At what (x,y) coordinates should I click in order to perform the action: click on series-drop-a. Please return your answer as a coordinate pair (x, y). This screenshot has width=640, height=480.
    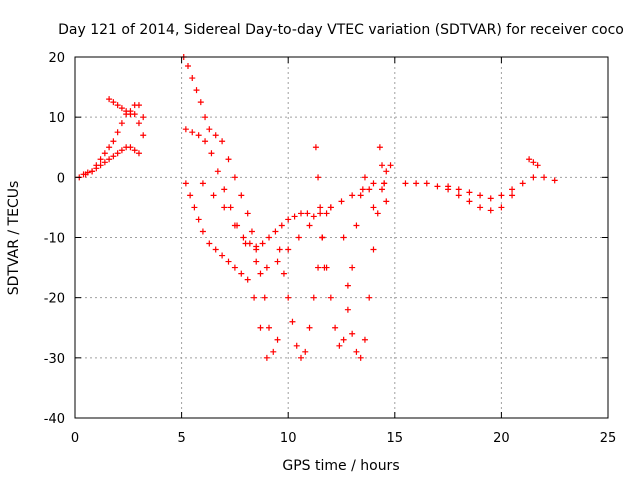
    Looking at the image, I should click on (230, 204).